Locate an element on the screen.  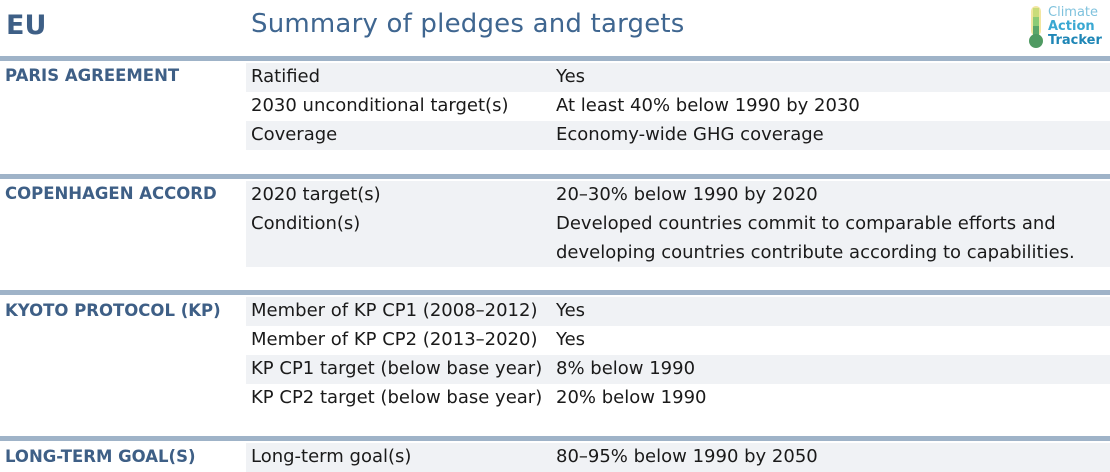
country-name: EU is located at coordinates (26, 25).